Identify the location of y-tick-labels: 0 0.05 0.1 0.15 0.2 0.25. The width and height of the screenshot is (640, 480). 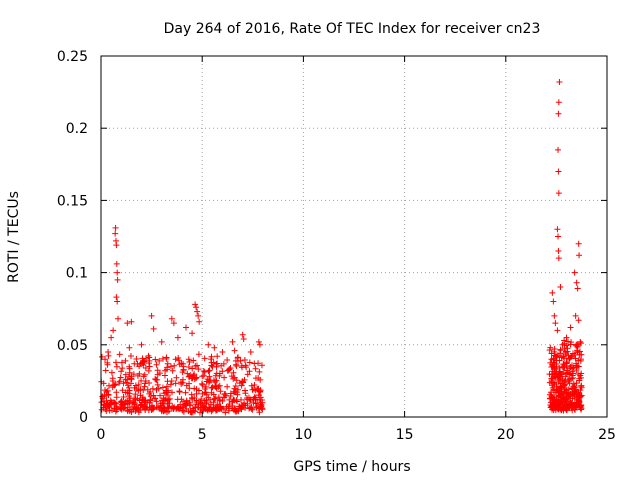
(72, 237).